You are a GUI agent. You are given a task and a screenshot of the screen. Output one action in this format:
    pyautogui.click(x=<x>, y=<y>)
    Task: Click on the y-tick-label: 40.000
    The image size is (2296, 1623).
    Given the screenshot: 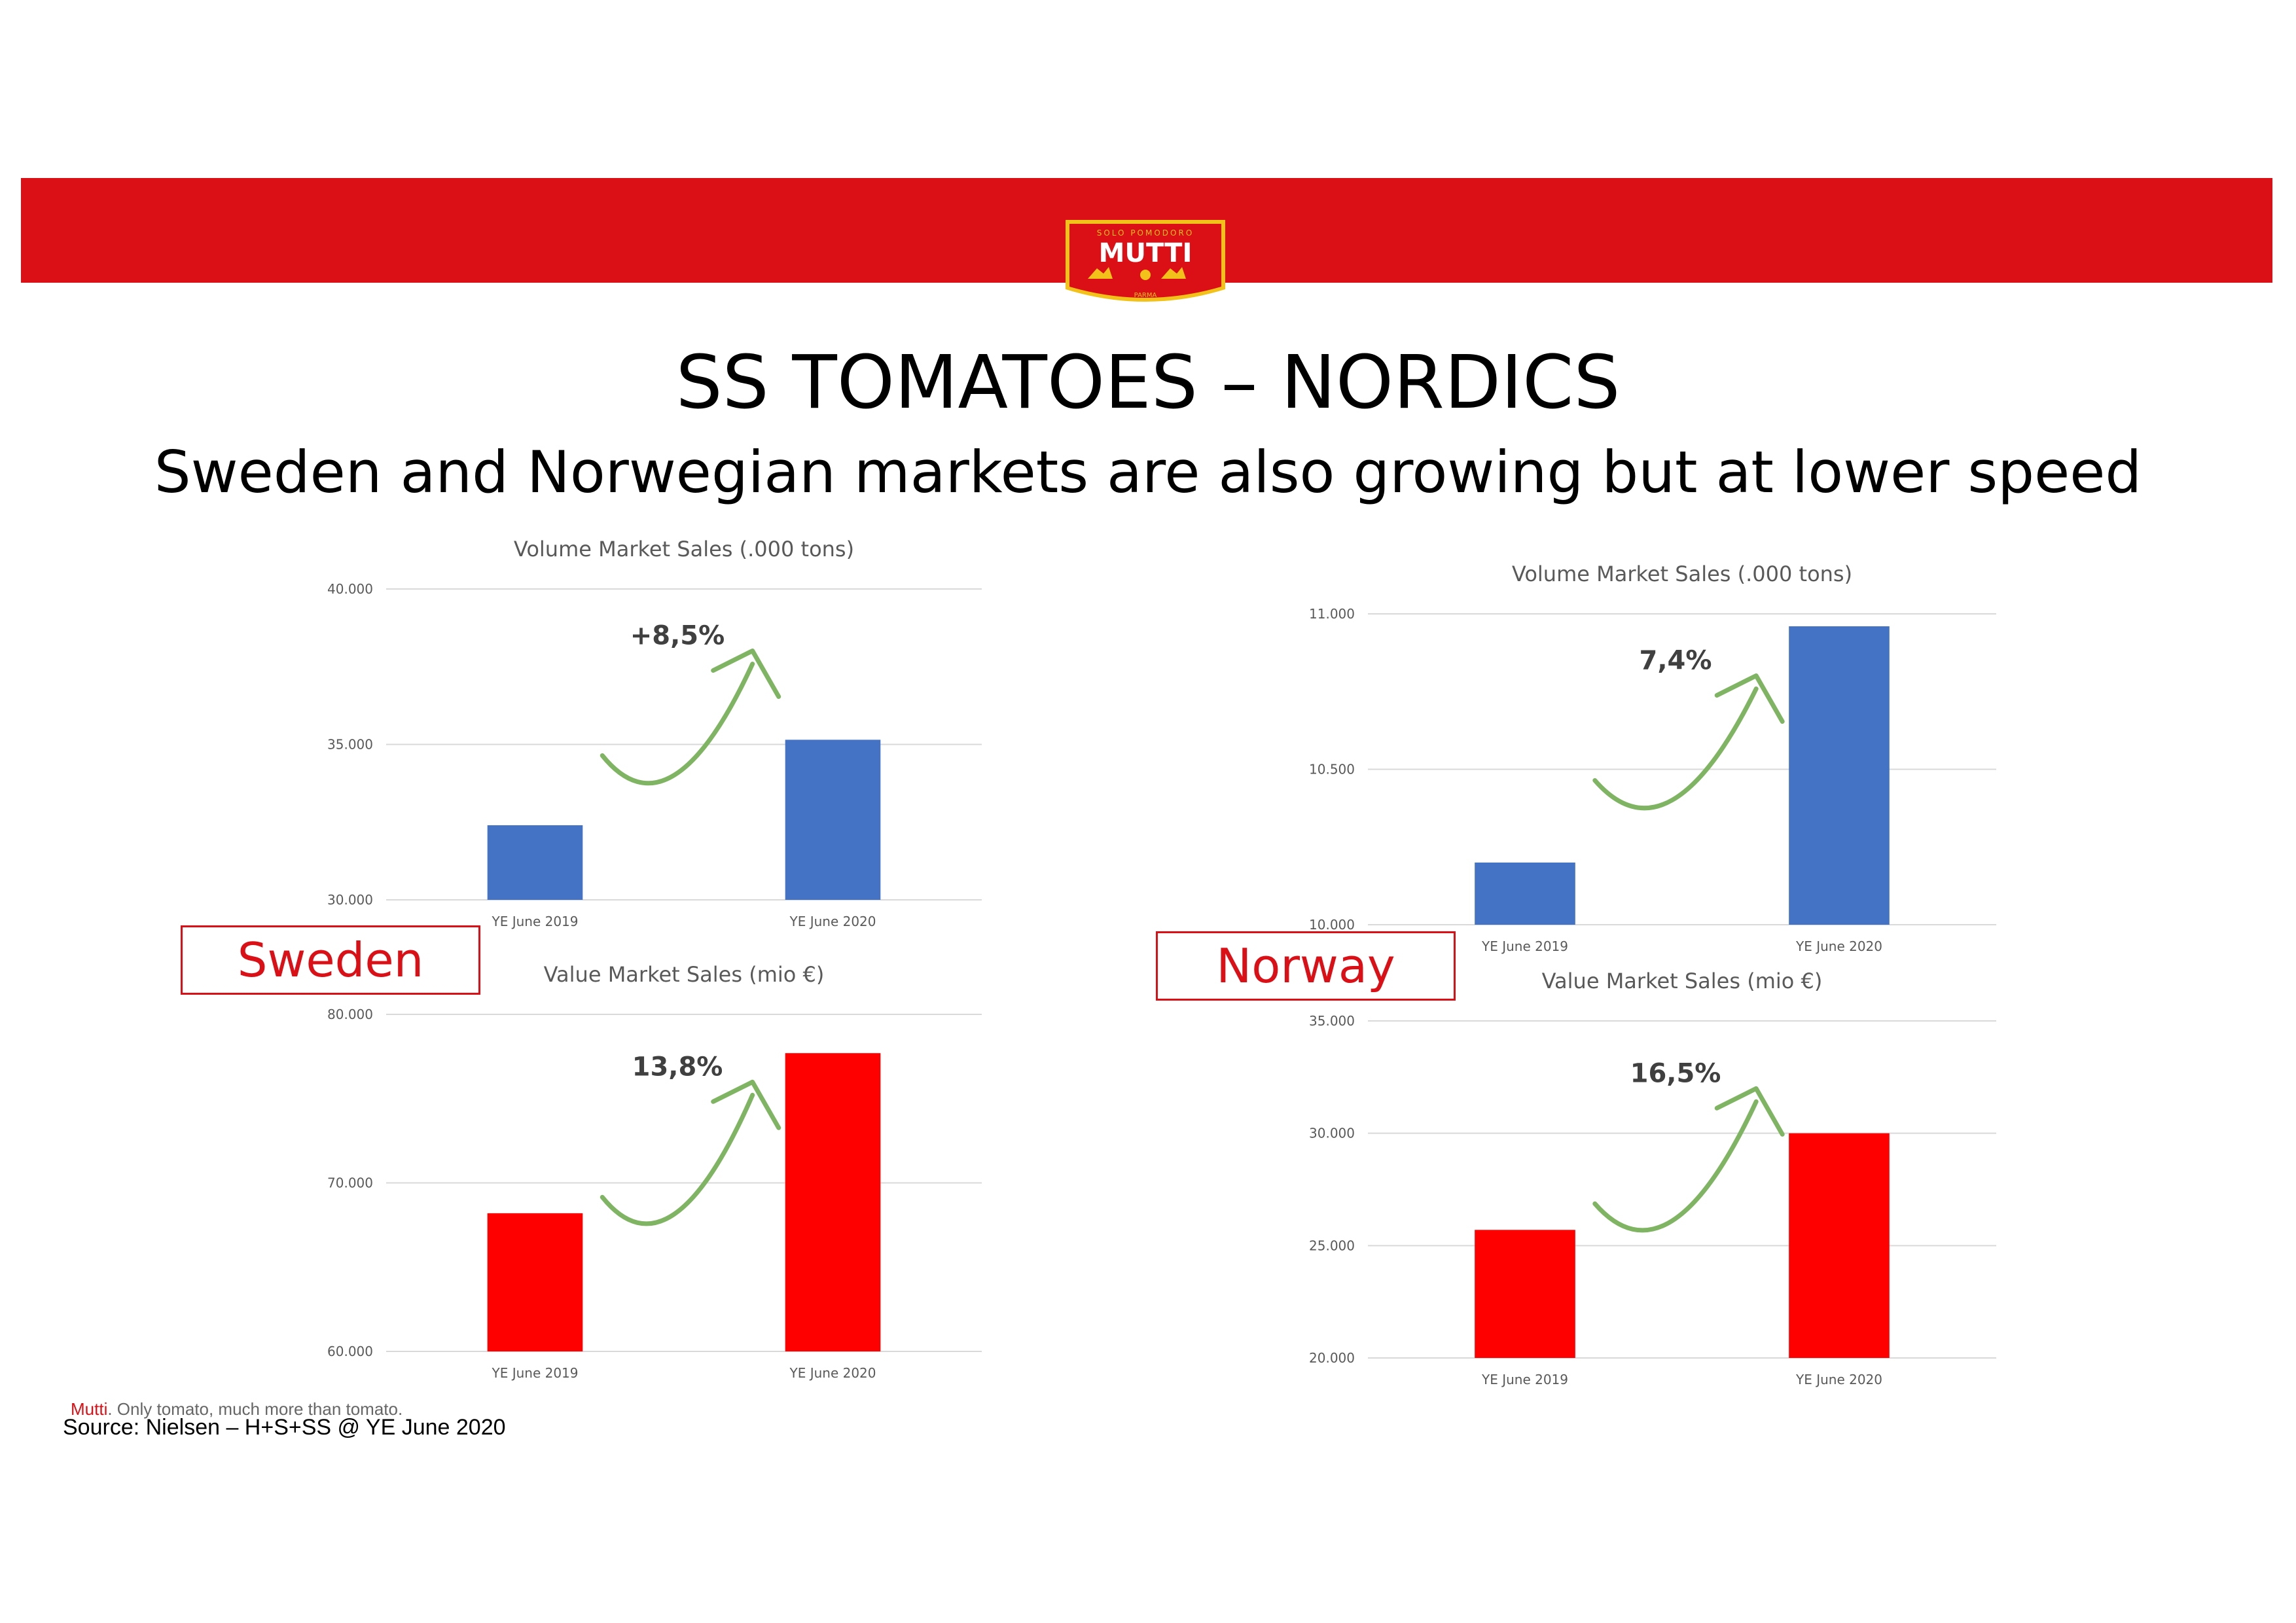 What is the action you would take?
    pyautogui.click(x=350, y=589)
    